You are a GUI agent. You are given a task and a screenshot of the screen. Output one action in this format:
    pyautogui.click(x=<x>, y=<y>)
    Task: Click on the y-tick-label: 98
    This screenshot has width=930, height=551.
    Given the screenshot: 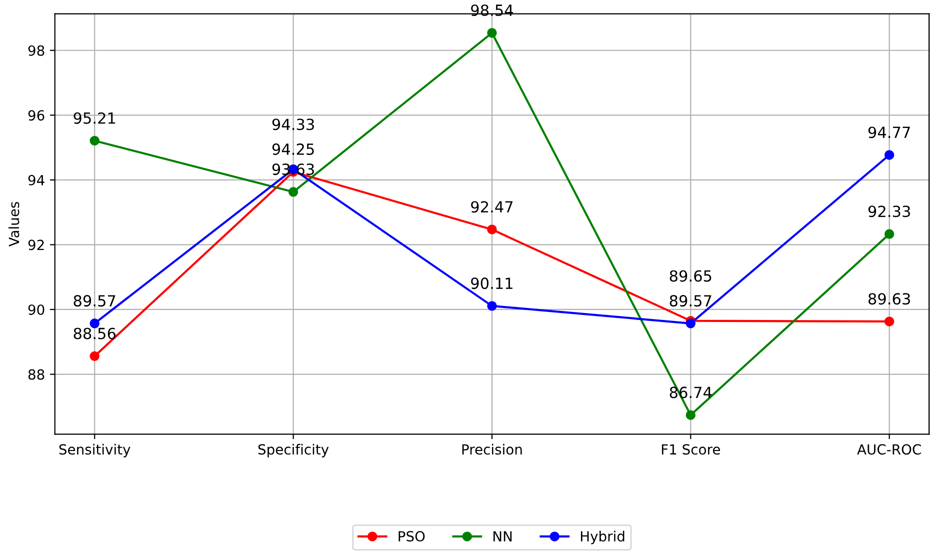 What is the action you would take?
    pyautogui.click(x=36, y=50)
    